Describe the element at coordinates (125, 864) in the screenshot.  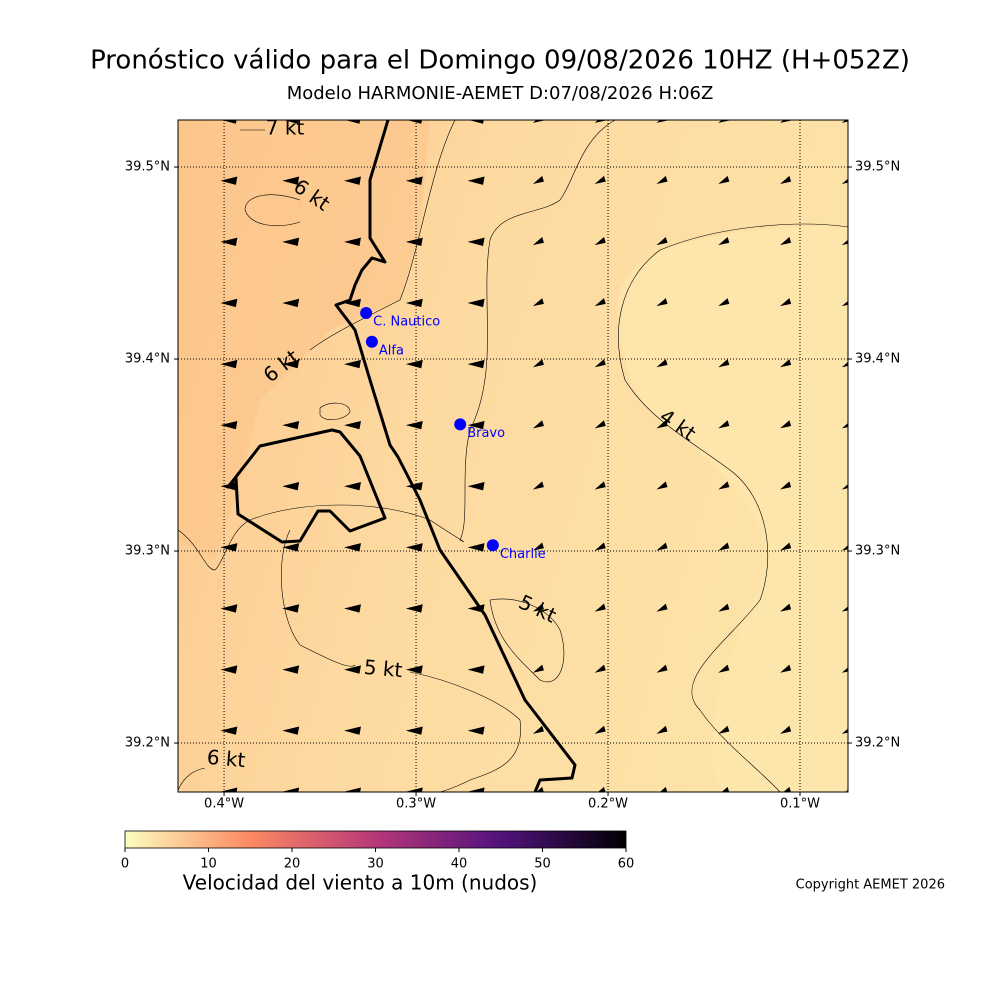
I see `colorbar-tick-label: 0` at that location.